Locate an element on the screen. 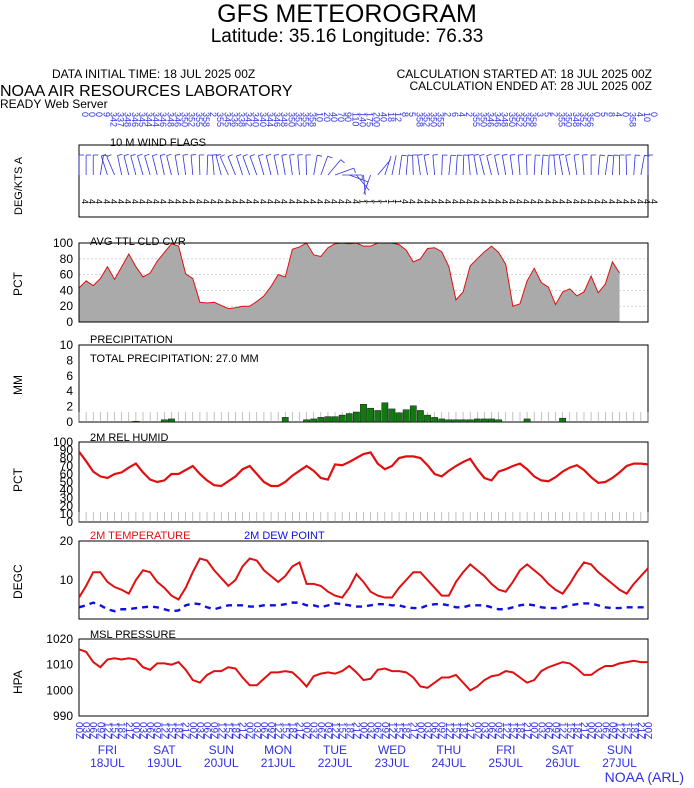  wind-dir-label: 140 is located at coordinates (362, 119).